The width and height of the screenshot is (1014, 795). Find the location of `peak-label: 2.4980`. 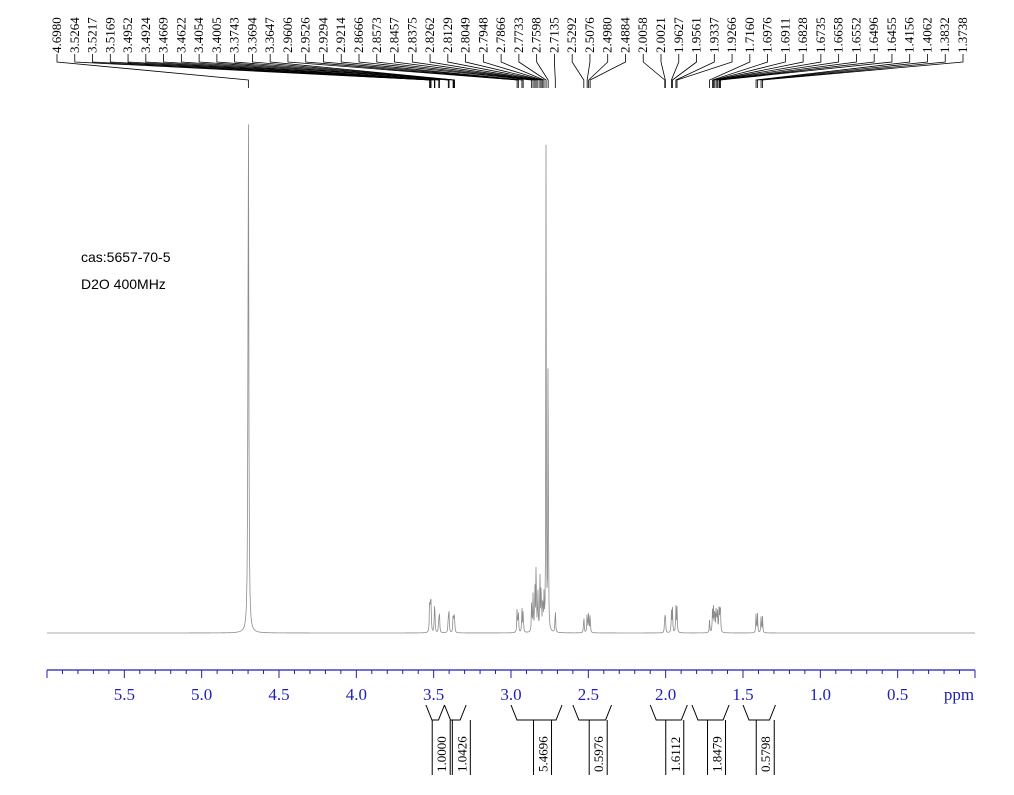

peak-label: 2.4980 is located at coordinates (607, 35).